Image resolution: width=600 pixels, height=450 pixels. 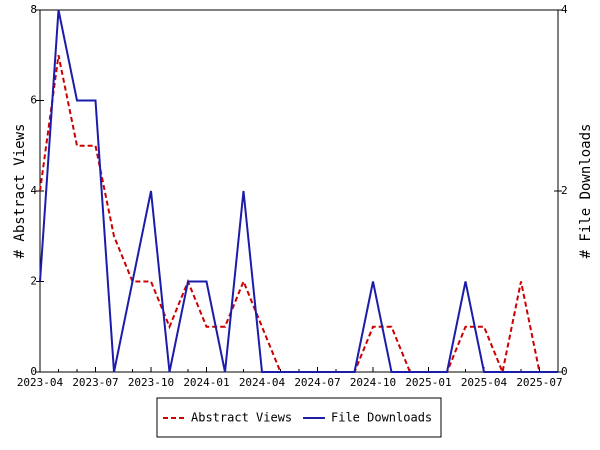 What do you see at coordinates (564, 190) in the screenshot?
I see `y2-tick-label: 2` at bounding box center [564, 190].